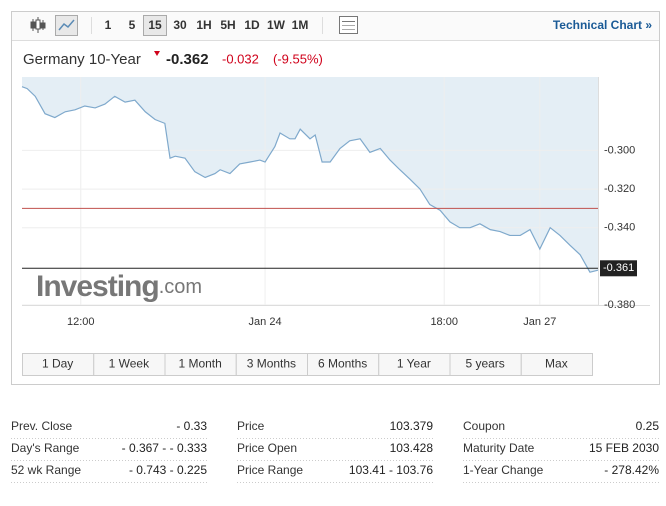  What do you see at coordinates (265, 322) in the screenshot?
I see `x-tick-label: Jan 24` at bounding box center [265, 322].